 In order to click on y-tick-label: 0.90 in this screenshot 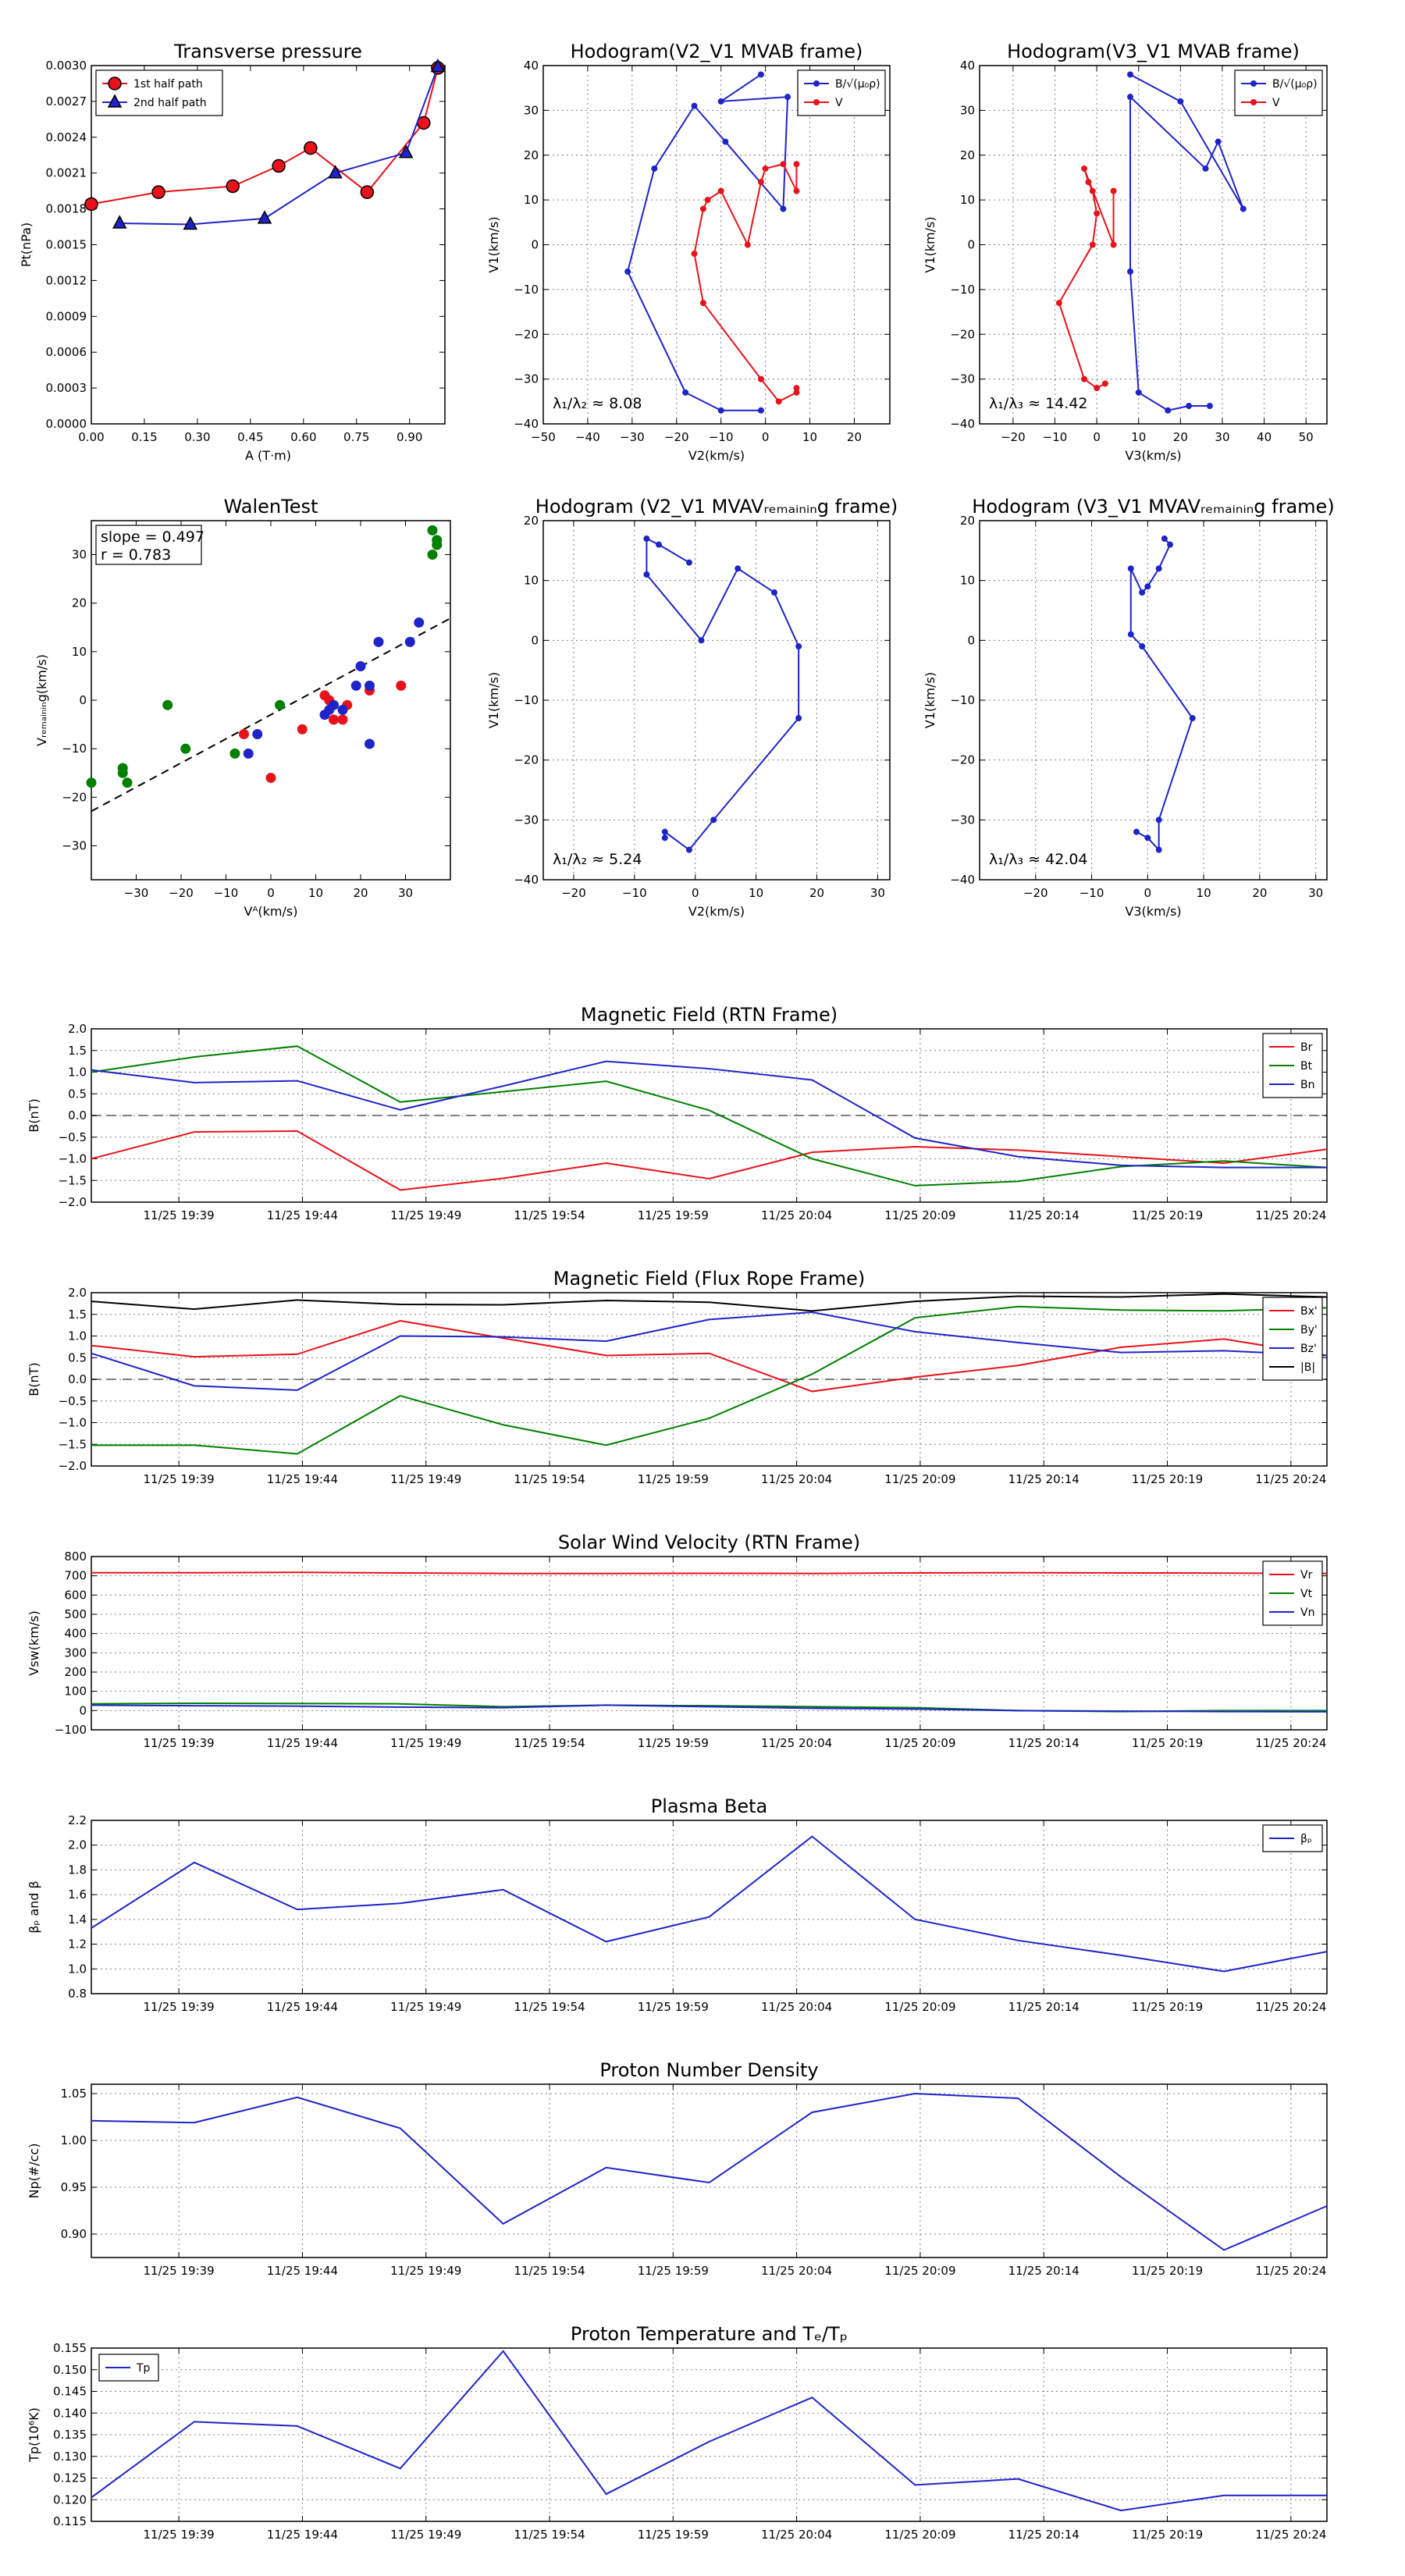, I will do `click(74, 2234)`.